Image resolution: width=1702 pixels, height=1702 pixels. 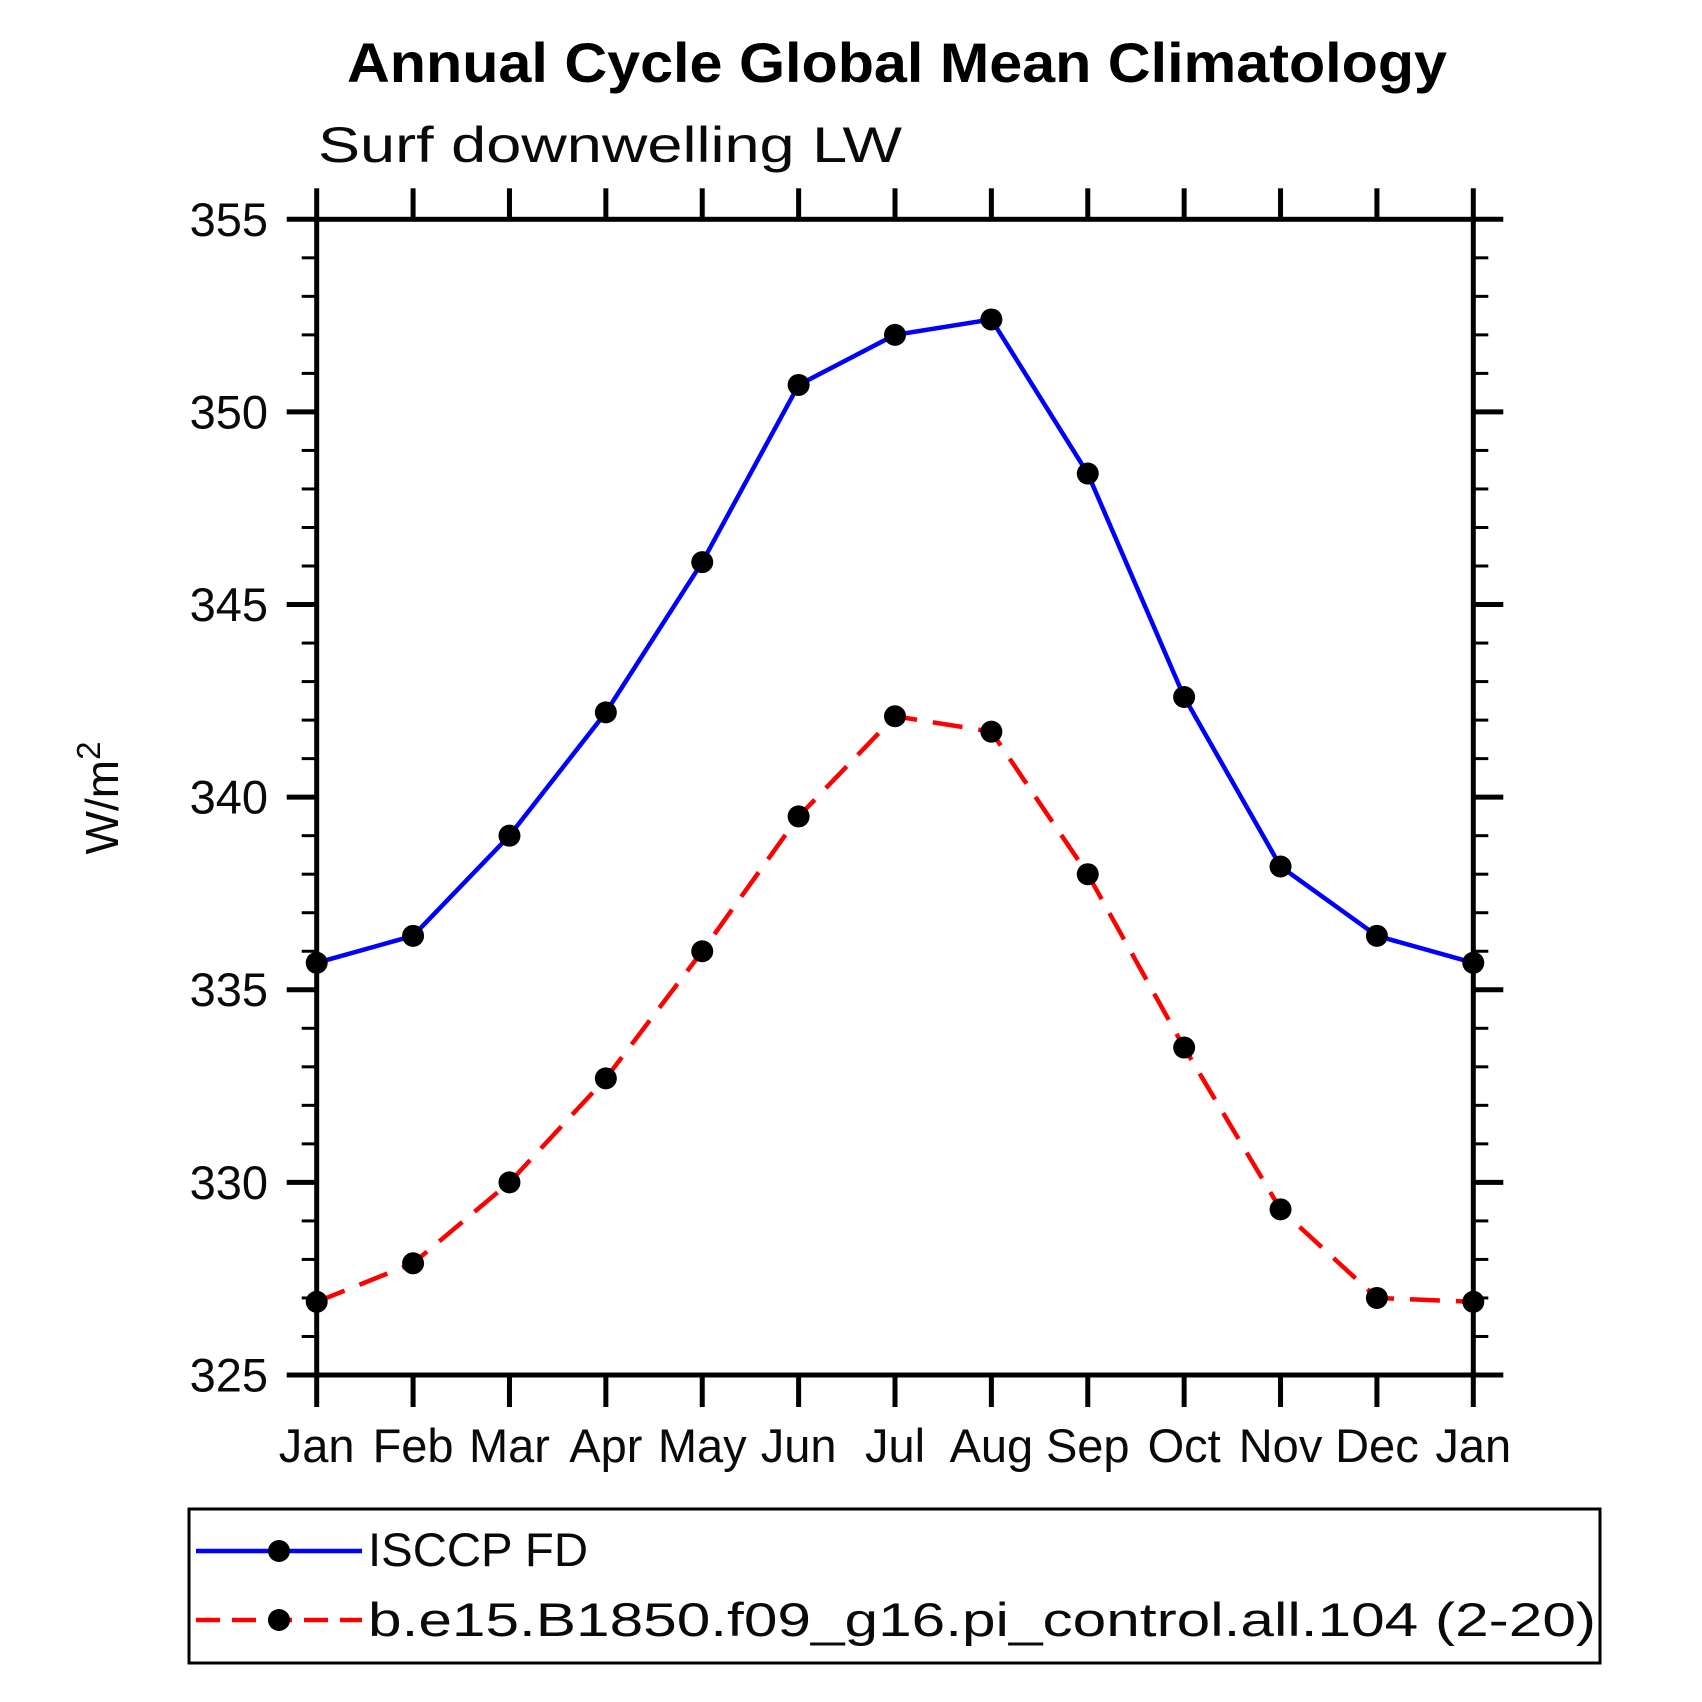 What do you see at coordinates (702, 1445) in the screenshot?
I see `x-tick-label: May` at bounding box center [702, 1445].